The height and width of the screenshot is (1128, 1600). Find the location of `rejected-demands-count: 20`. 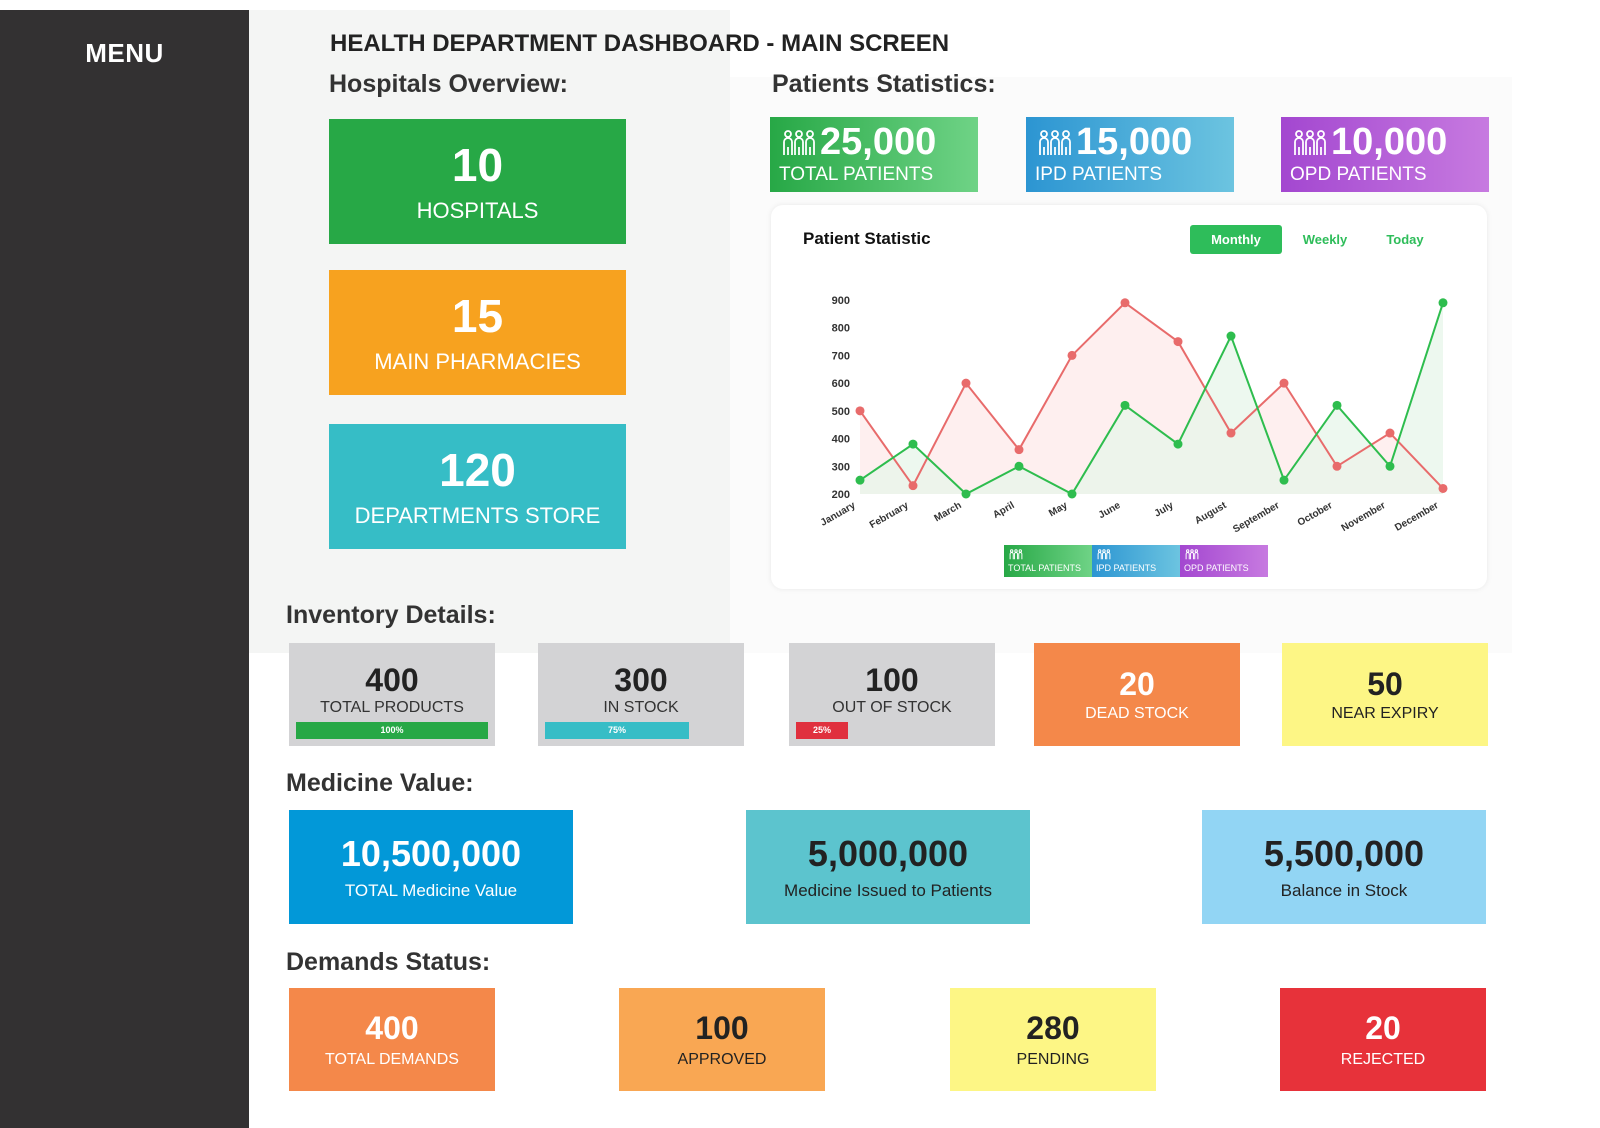

rejected-demands-count: 20 is located at coordinates (1383, 1027).